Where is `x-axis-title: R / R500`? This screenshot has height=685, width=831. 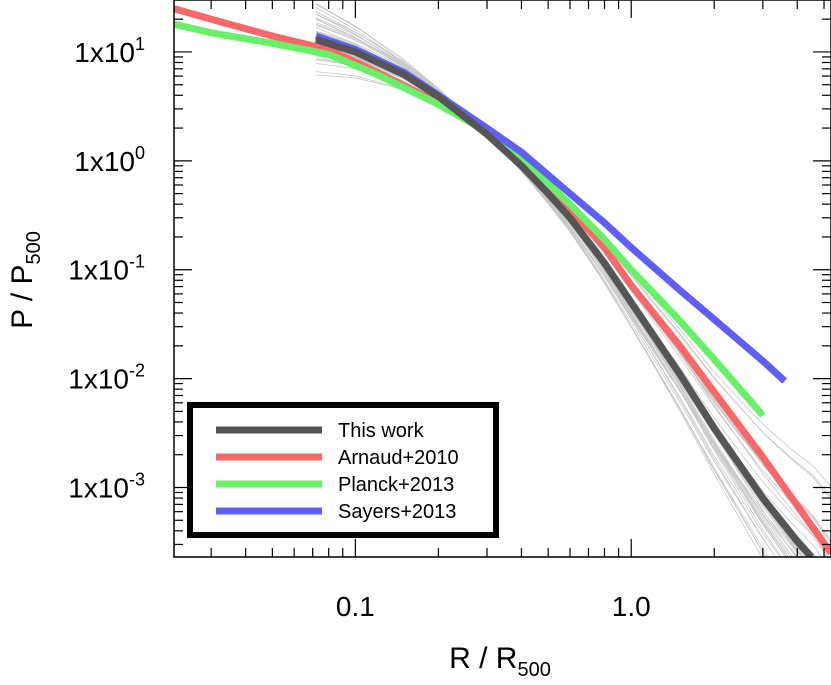 x-axis-title: R / R500 is located at coordinates (500, 661).